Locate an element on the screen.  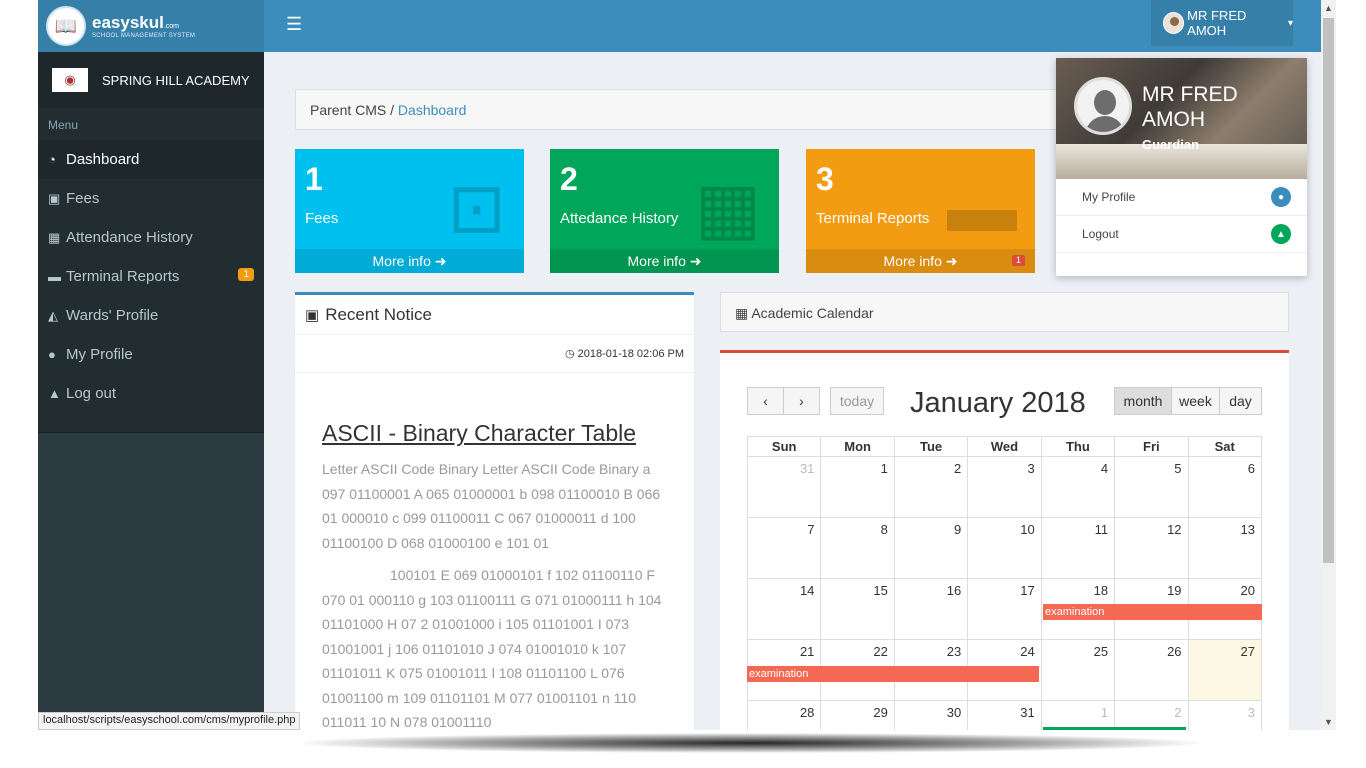
calendar-icon: ▣ is located at coordinates (312, 315).